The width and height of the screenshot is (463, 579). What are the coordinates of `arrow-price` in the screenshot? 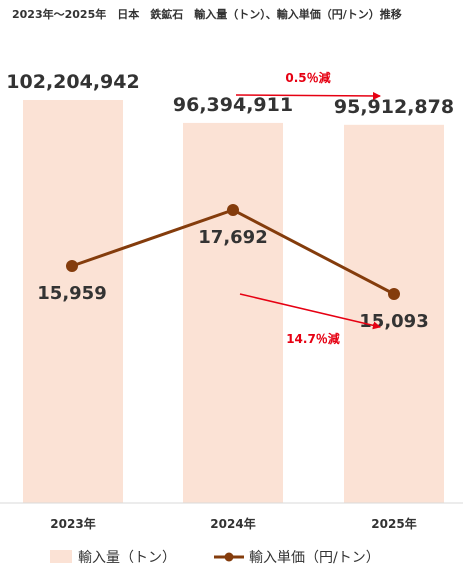 It's located at (310, 311).